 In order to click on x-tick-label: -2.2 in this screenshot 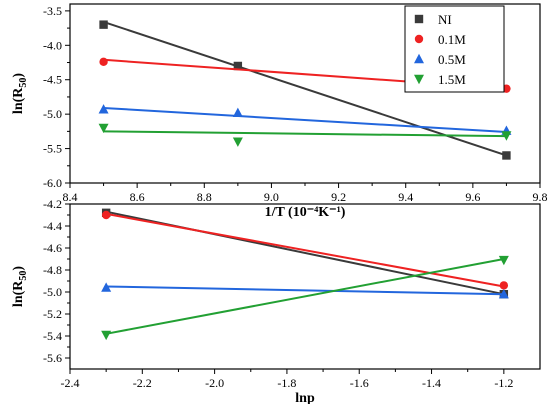, I will do `click(142, 383)`.